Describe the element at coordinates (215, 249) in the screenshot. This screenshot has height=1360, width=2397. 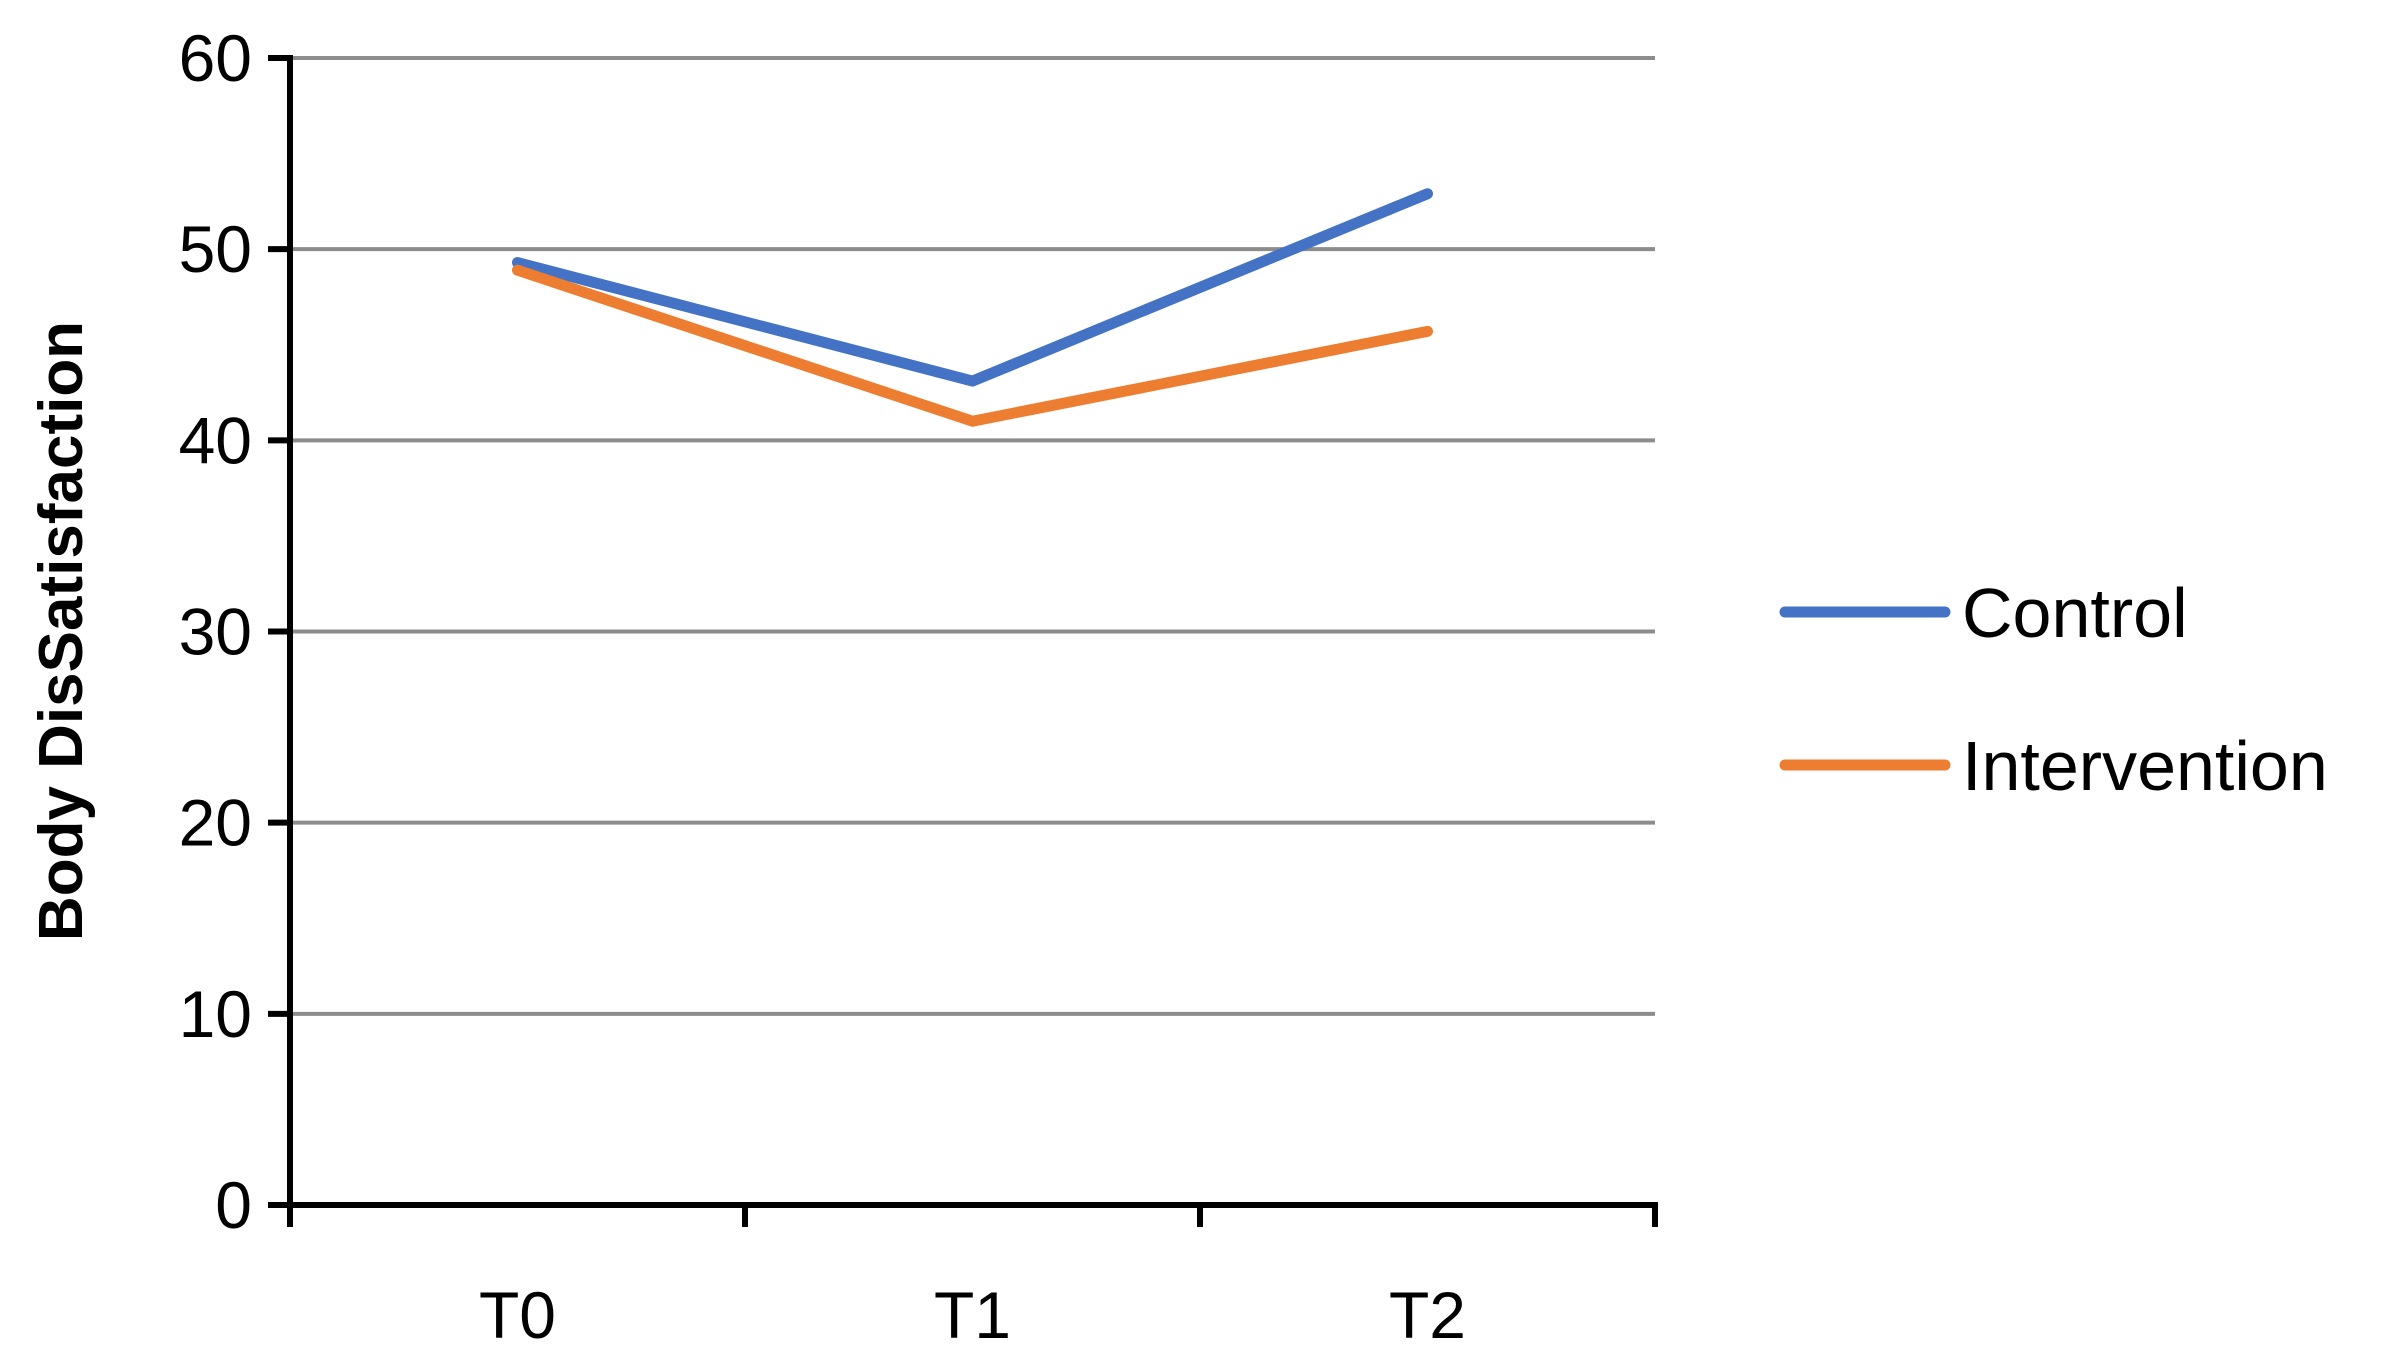
I see `y-tick-label: 50` at that location.